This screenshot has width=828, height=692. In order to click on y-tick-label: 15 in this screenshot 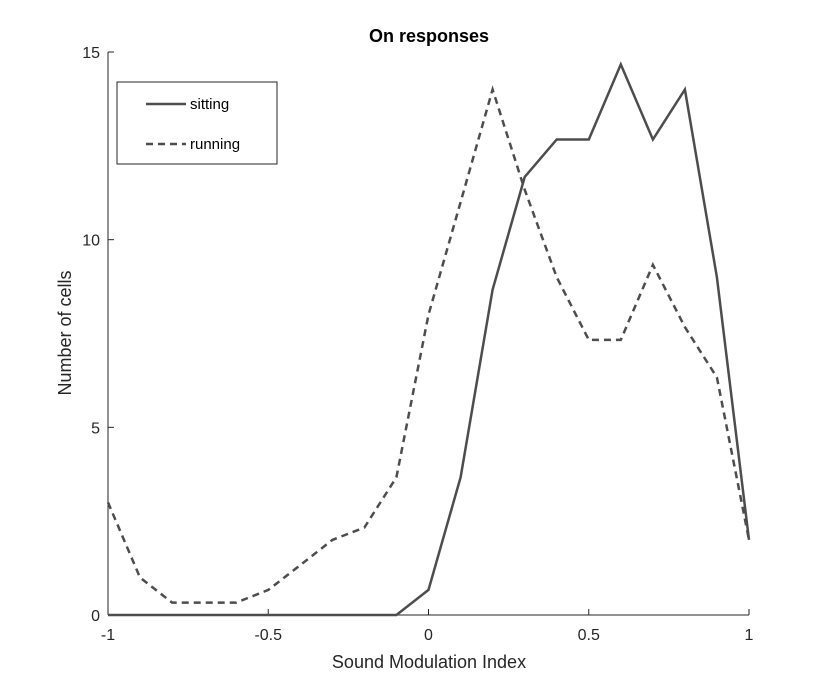, I will do `click(91, 53)`.